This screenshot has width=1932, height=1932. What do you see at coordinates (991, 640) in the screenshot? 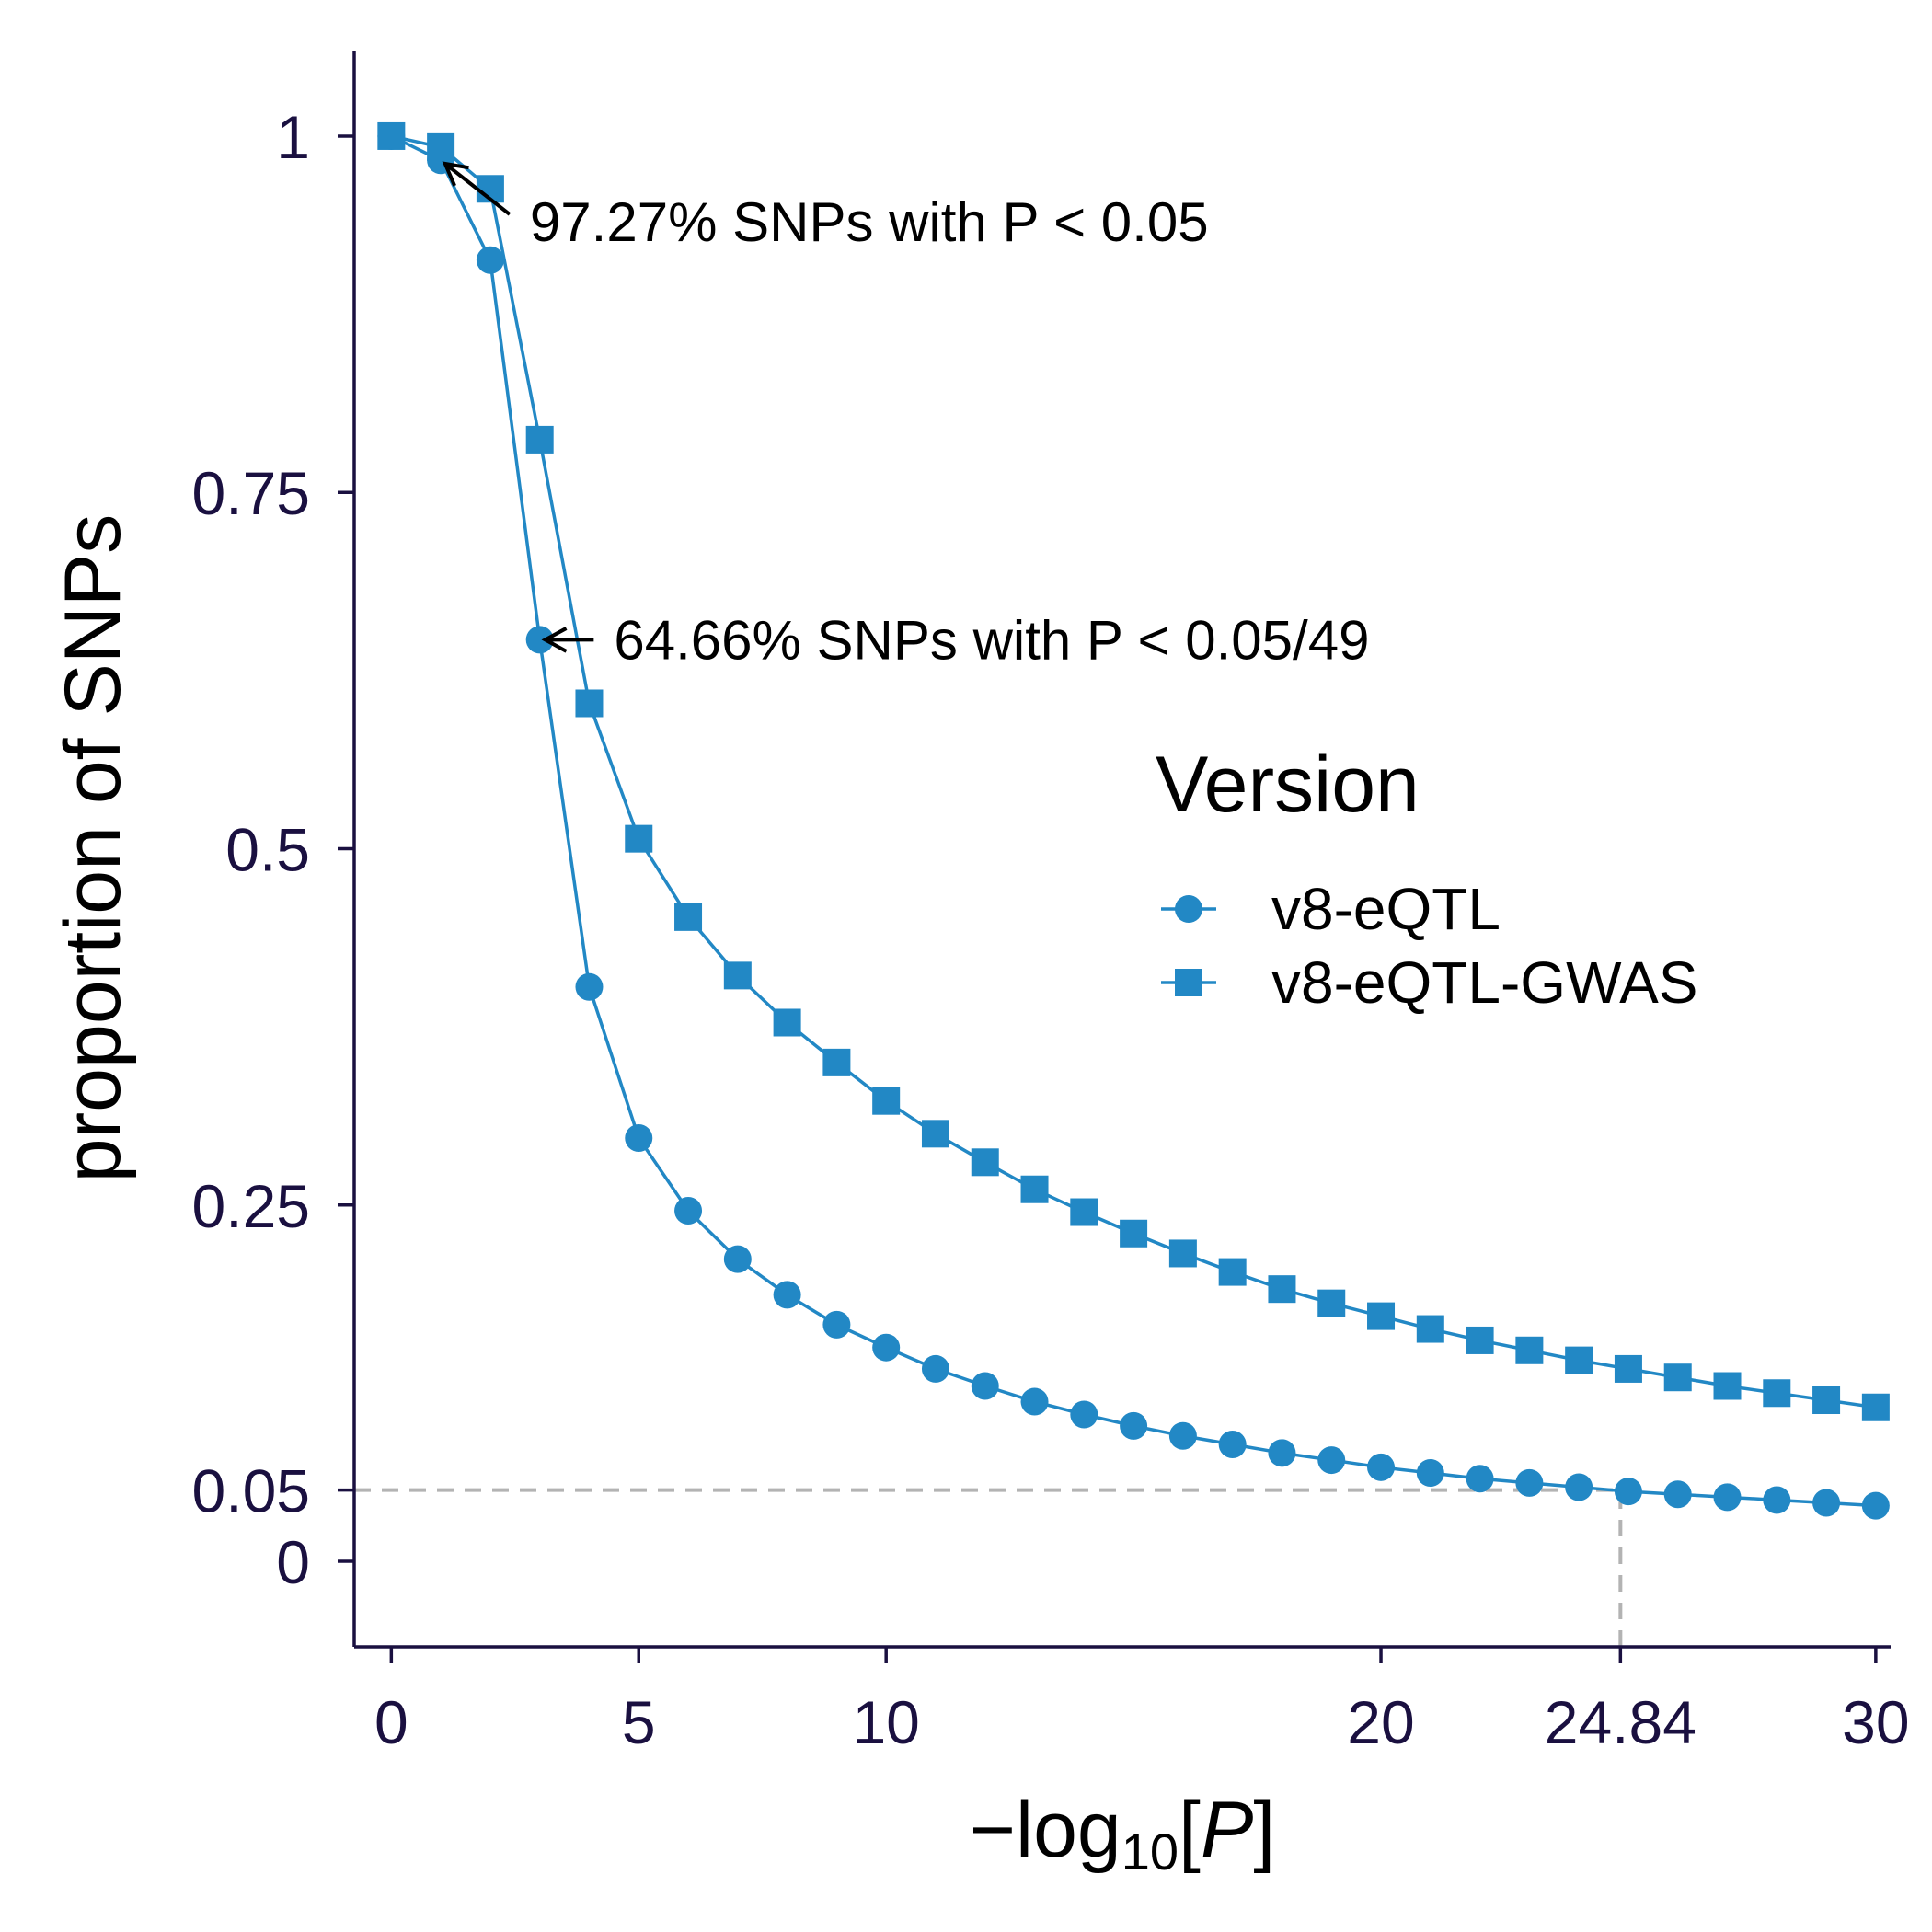
I see `annotation-text: 64.66% SNPs with P < 0.05/49` at bounding box center [991, 640].